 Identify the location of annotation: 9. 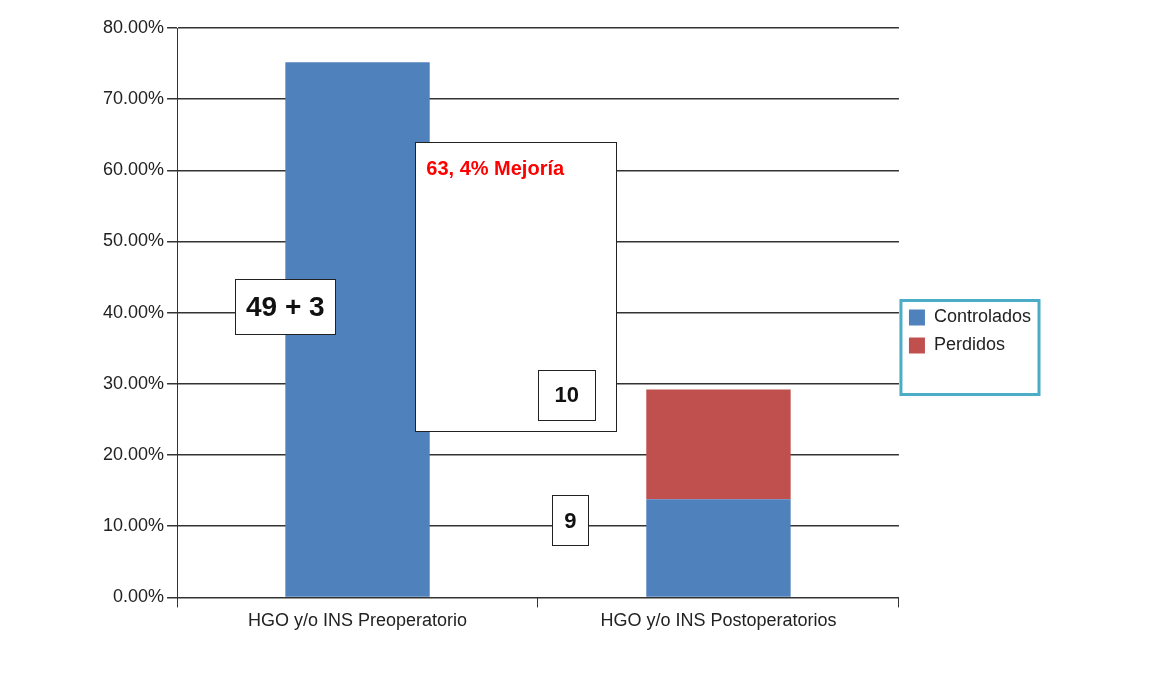
(570, 520).